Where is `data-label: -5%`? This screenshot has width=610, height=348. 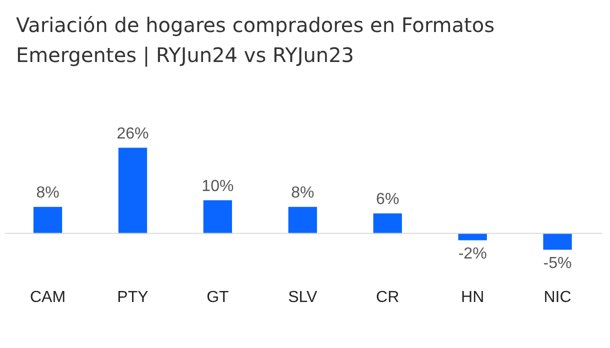
data-label: -5% is located at coordinates (557, 263).